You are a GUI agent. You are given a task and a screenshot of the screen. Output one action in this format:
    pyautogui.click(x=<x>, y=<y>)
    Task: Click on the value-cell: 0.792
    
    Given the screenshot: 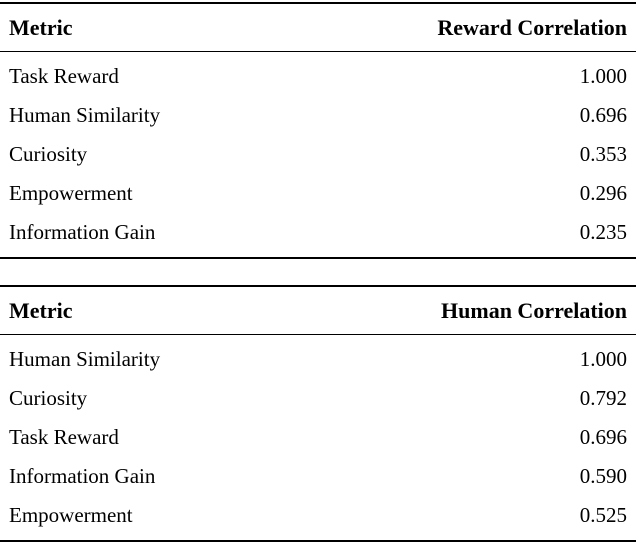 What is the action you would take?
    pyautogui.click(x=603, y=398)
    